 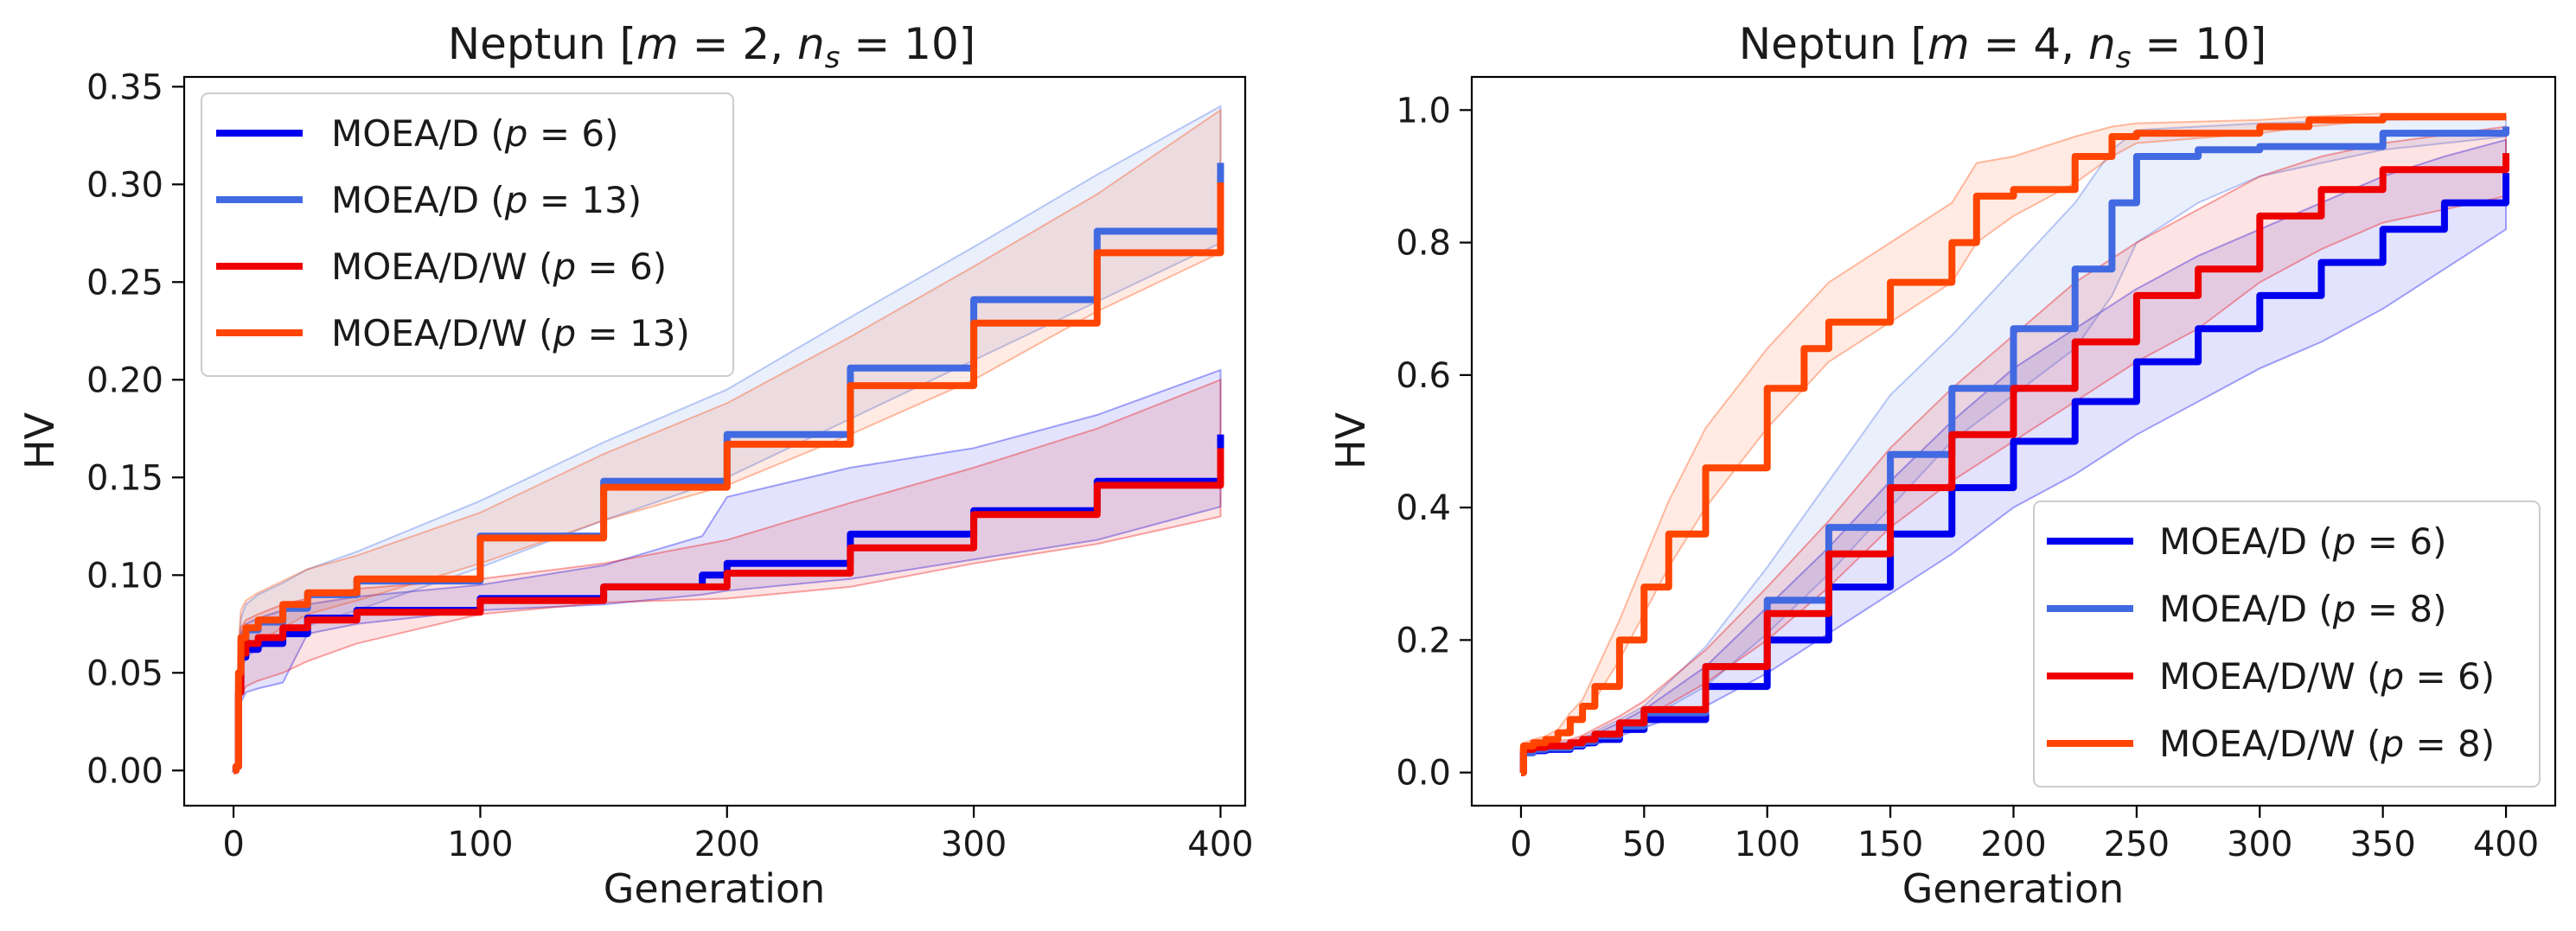 I want to click on chart-left-x-tick-label: 0, so click(x=233, y=844).